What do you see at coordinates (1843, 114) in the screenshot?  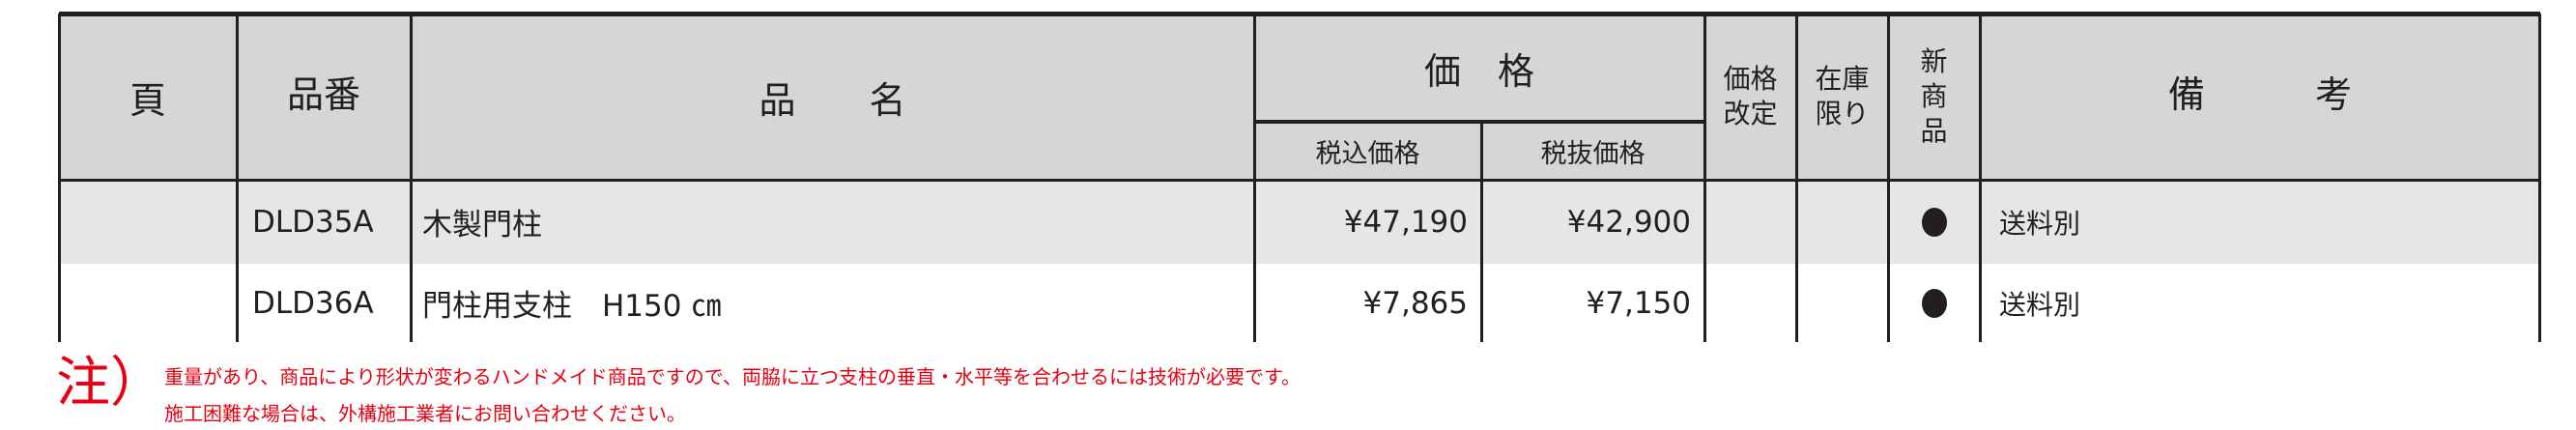 I see `header-text: 限り` at bounding box center [1843, 114].